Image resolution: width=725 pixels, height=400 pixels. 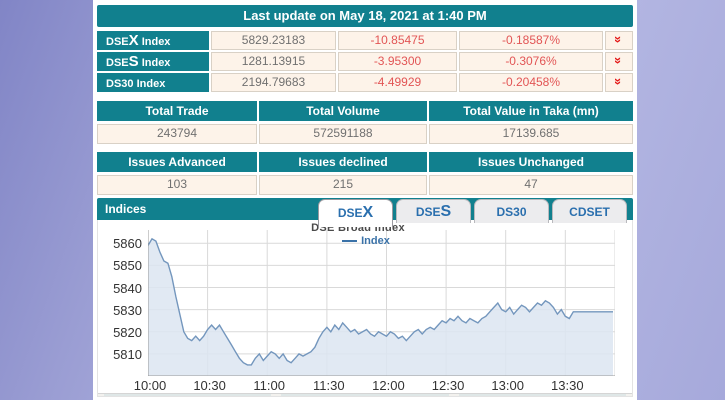 What do you see at coordinates (153, 82) in the screenshot?
I see `index-name-ds30: DS30 Index` at bounding box center [153, 82].